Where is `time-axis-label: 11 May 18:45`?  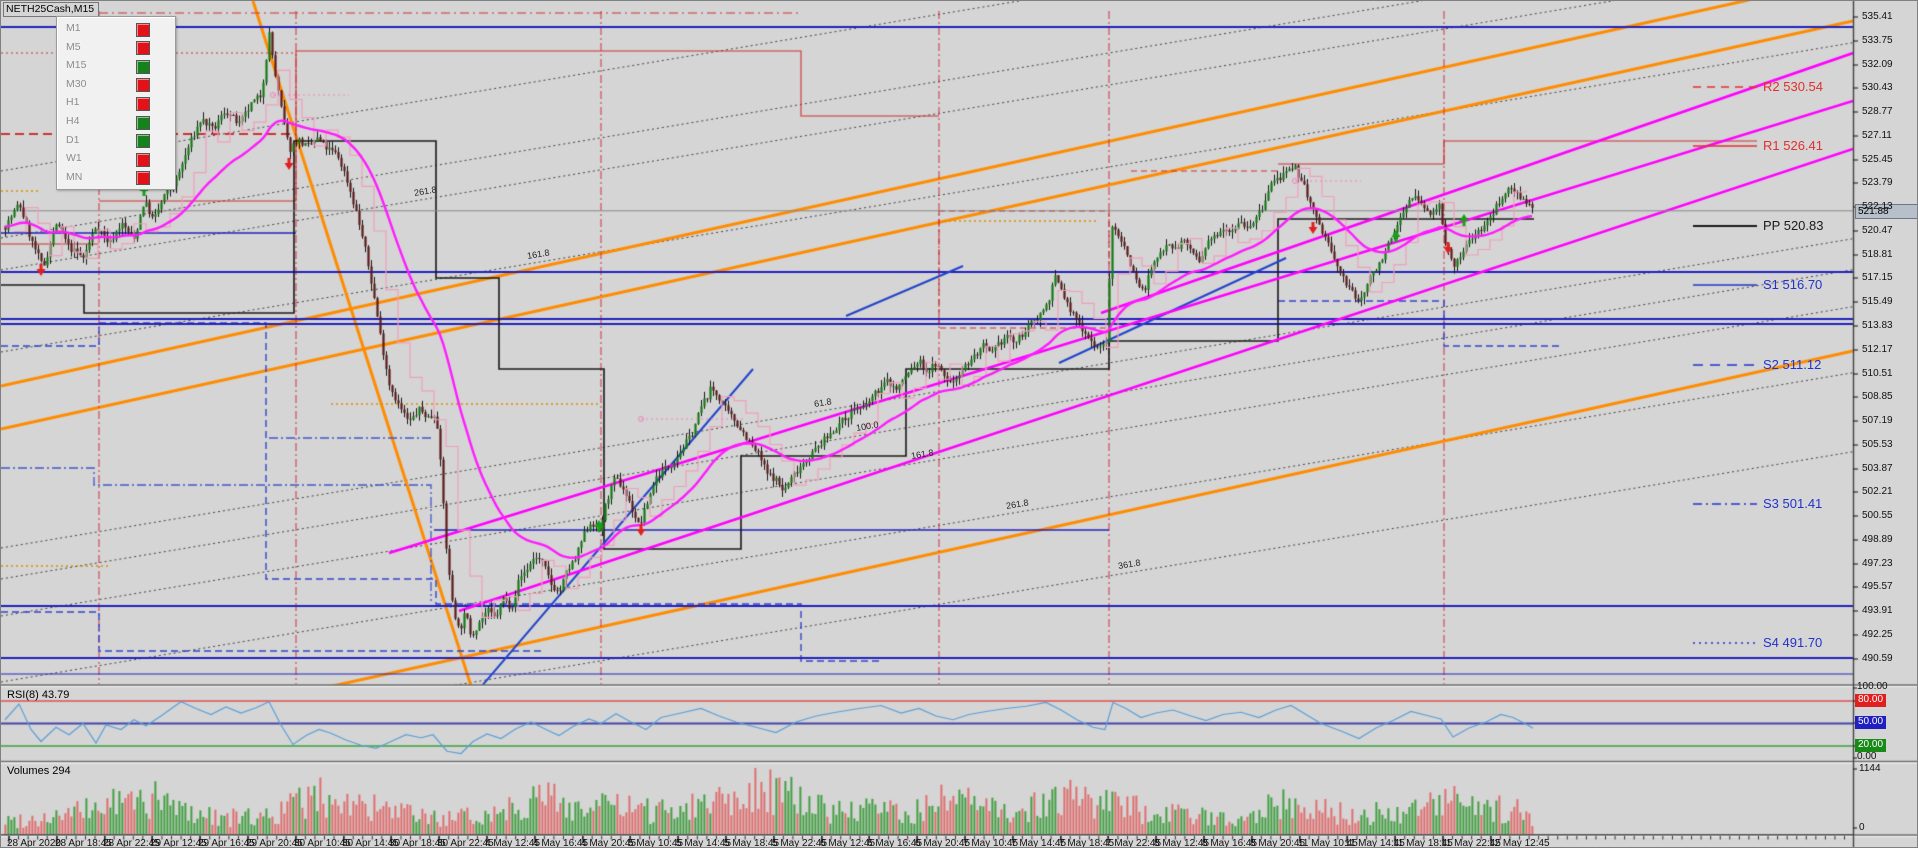
time-axis-label: 11 May 18:45 is located at coordinates (1423, 843).